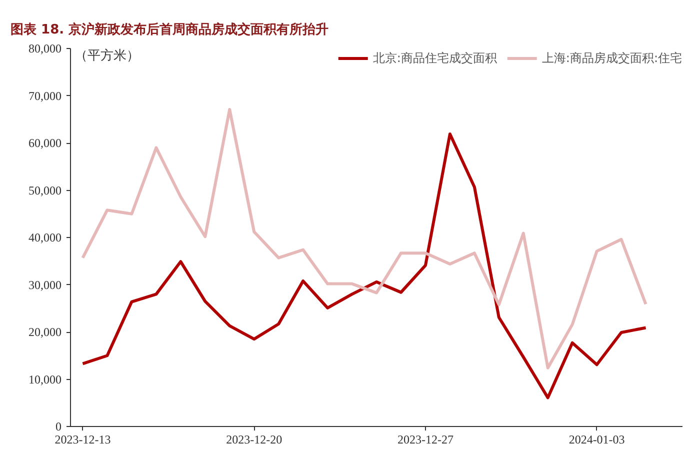 The width and height of the screenshot is (700, 461). What do you see at coordinates (169, 30) in the screenshot?
I see `chart-title: 图表 18. 京沪新政发布后首周商品房成交面积有所抬升` at bounding box center [169, 30].